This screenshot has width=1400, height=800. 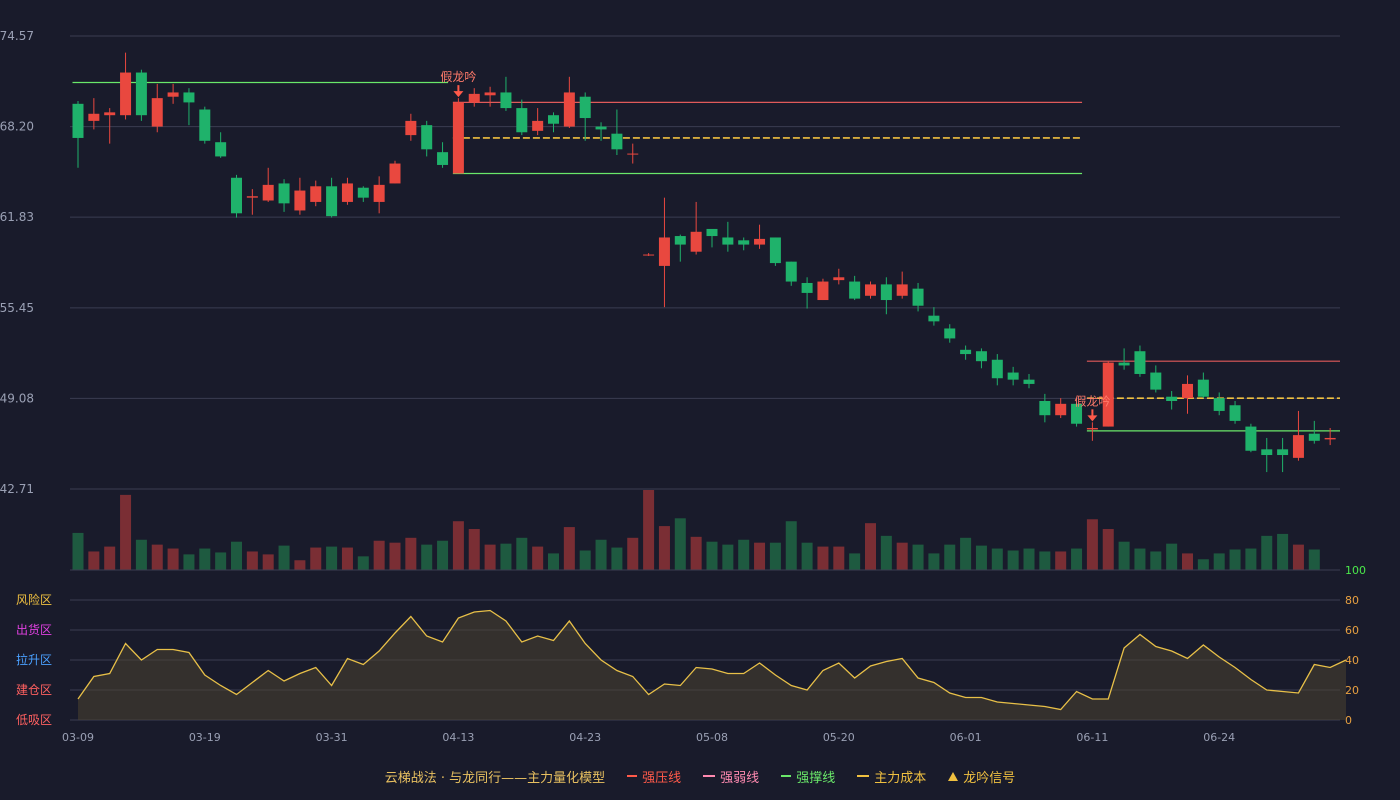 I want to click on legend-item-strong-support: 强撑线, so click(x=808, y=776).